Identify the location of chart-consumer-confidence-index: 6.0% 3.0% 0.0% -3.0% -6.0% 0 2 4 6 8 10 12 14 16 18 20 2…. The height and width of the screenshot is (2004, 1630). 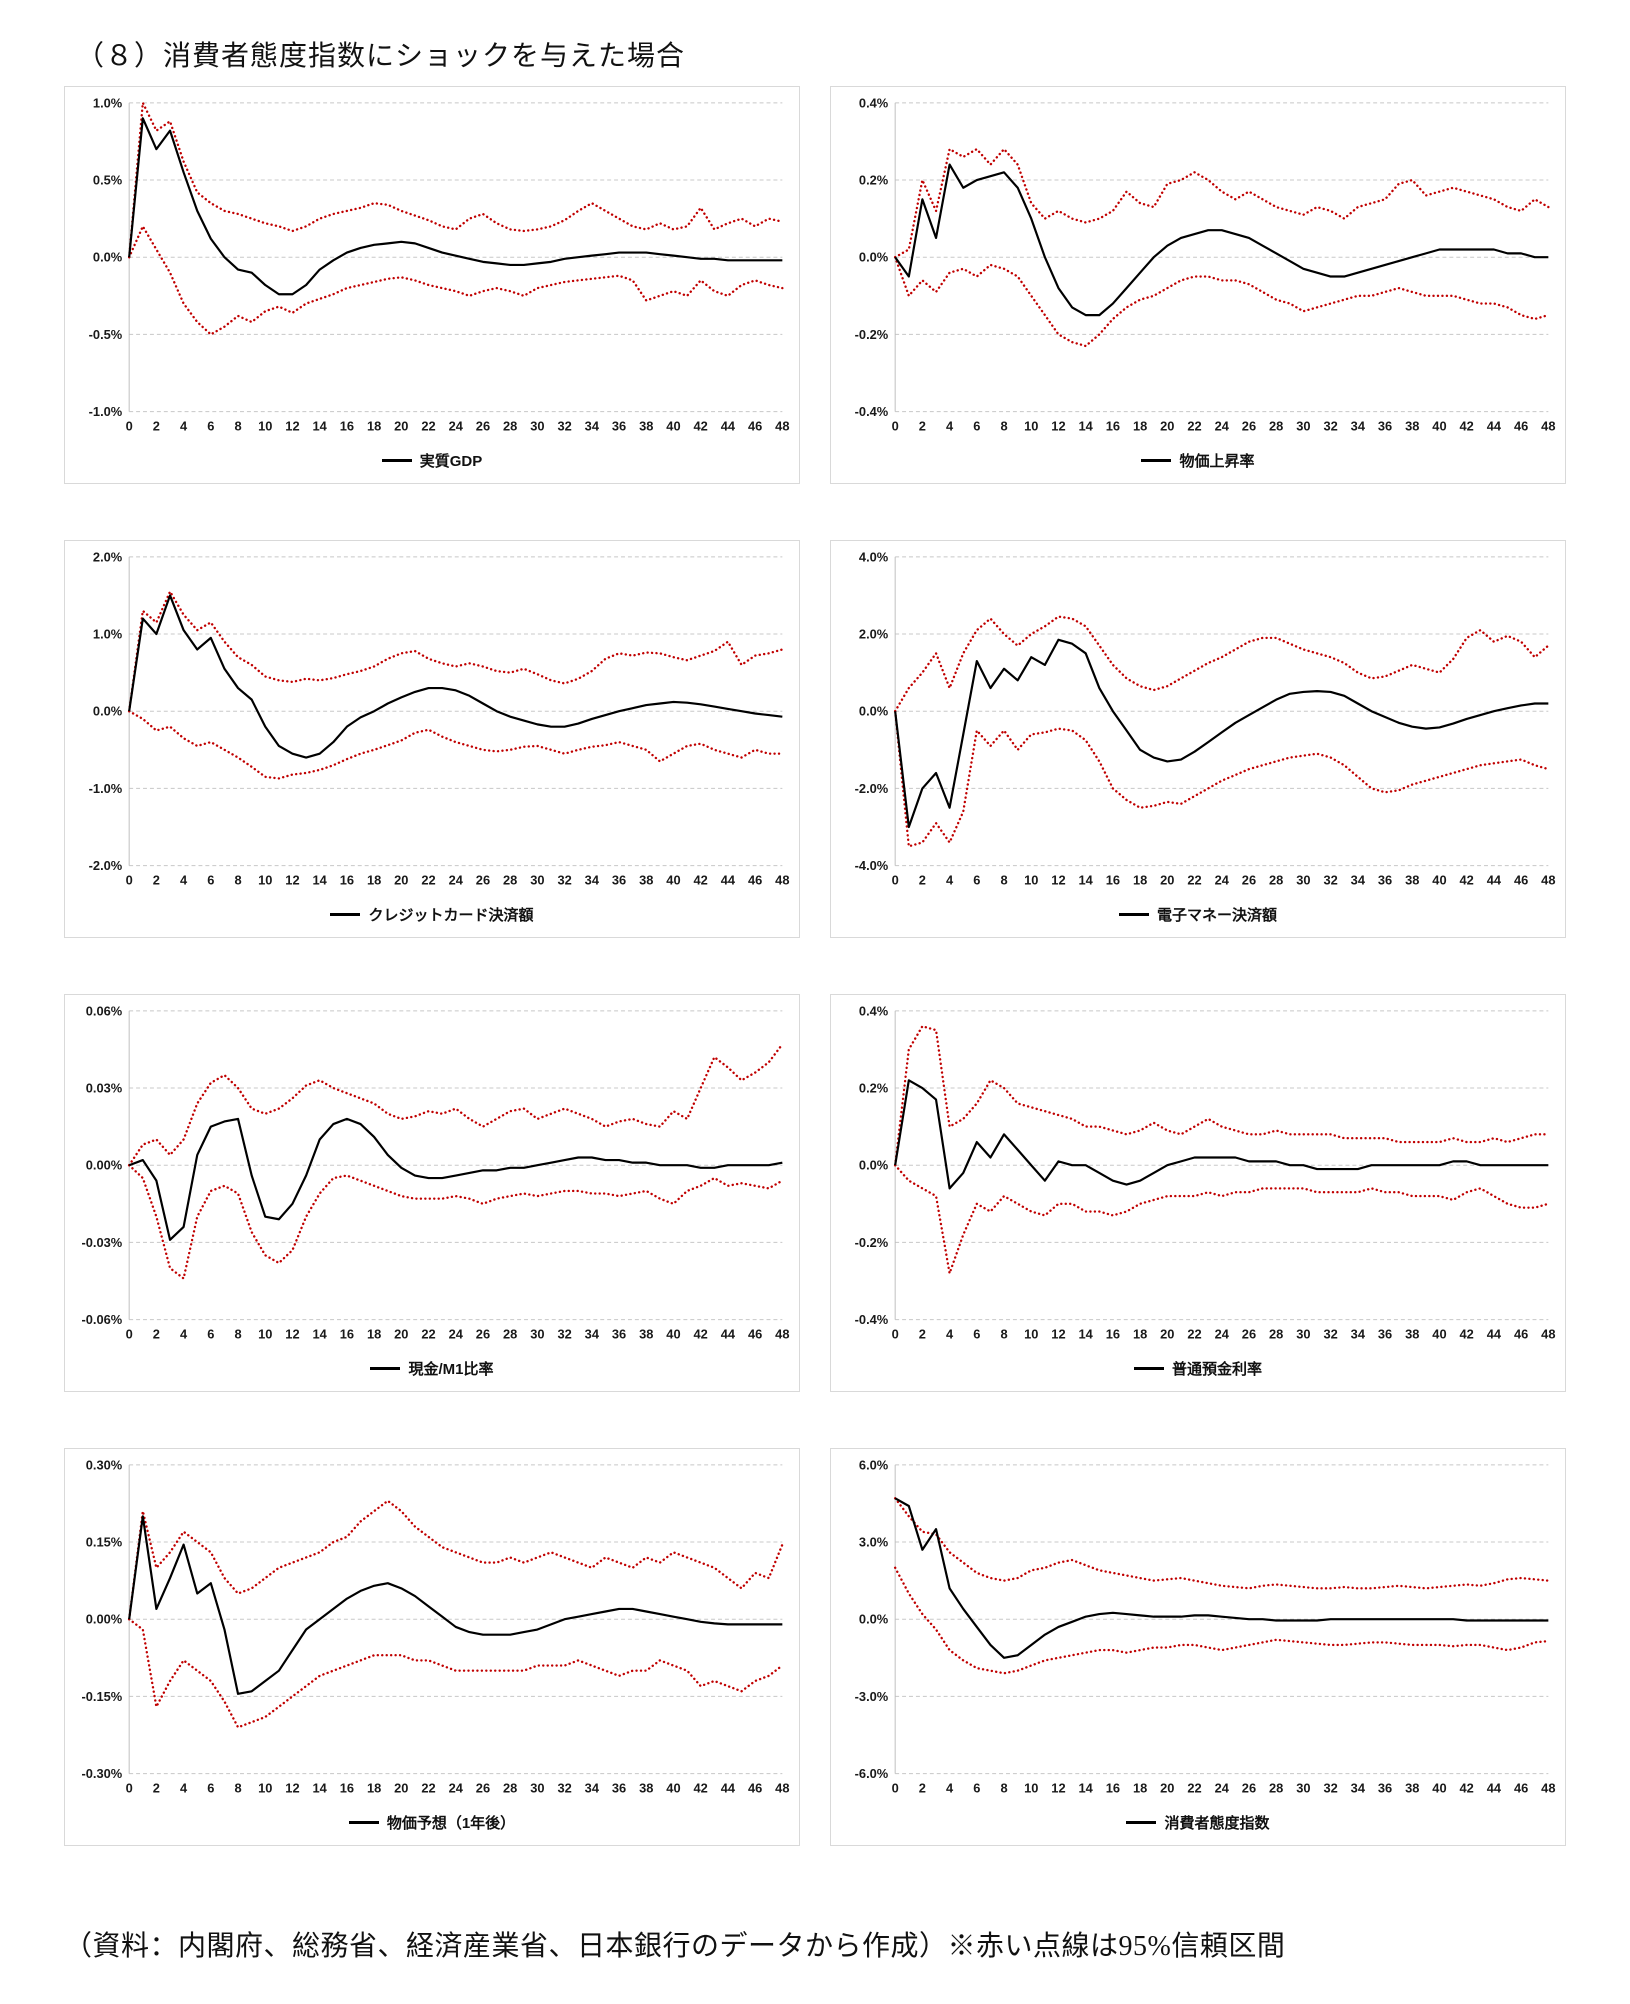
(1198, 1647).